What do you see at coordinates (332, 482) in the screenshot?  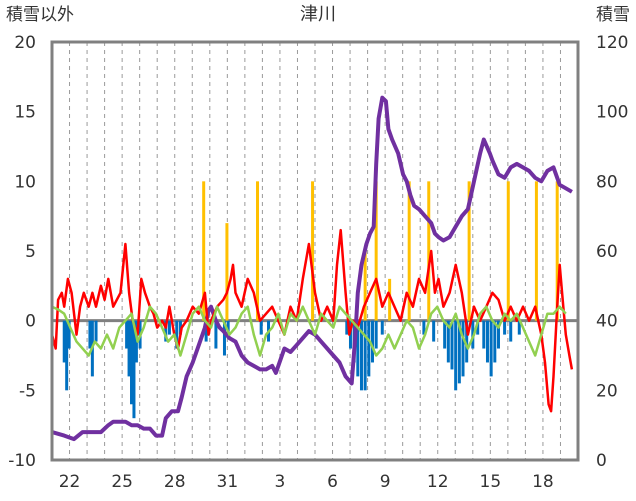 I see `x-tick-label: 6` at bounding box center [332, 482].